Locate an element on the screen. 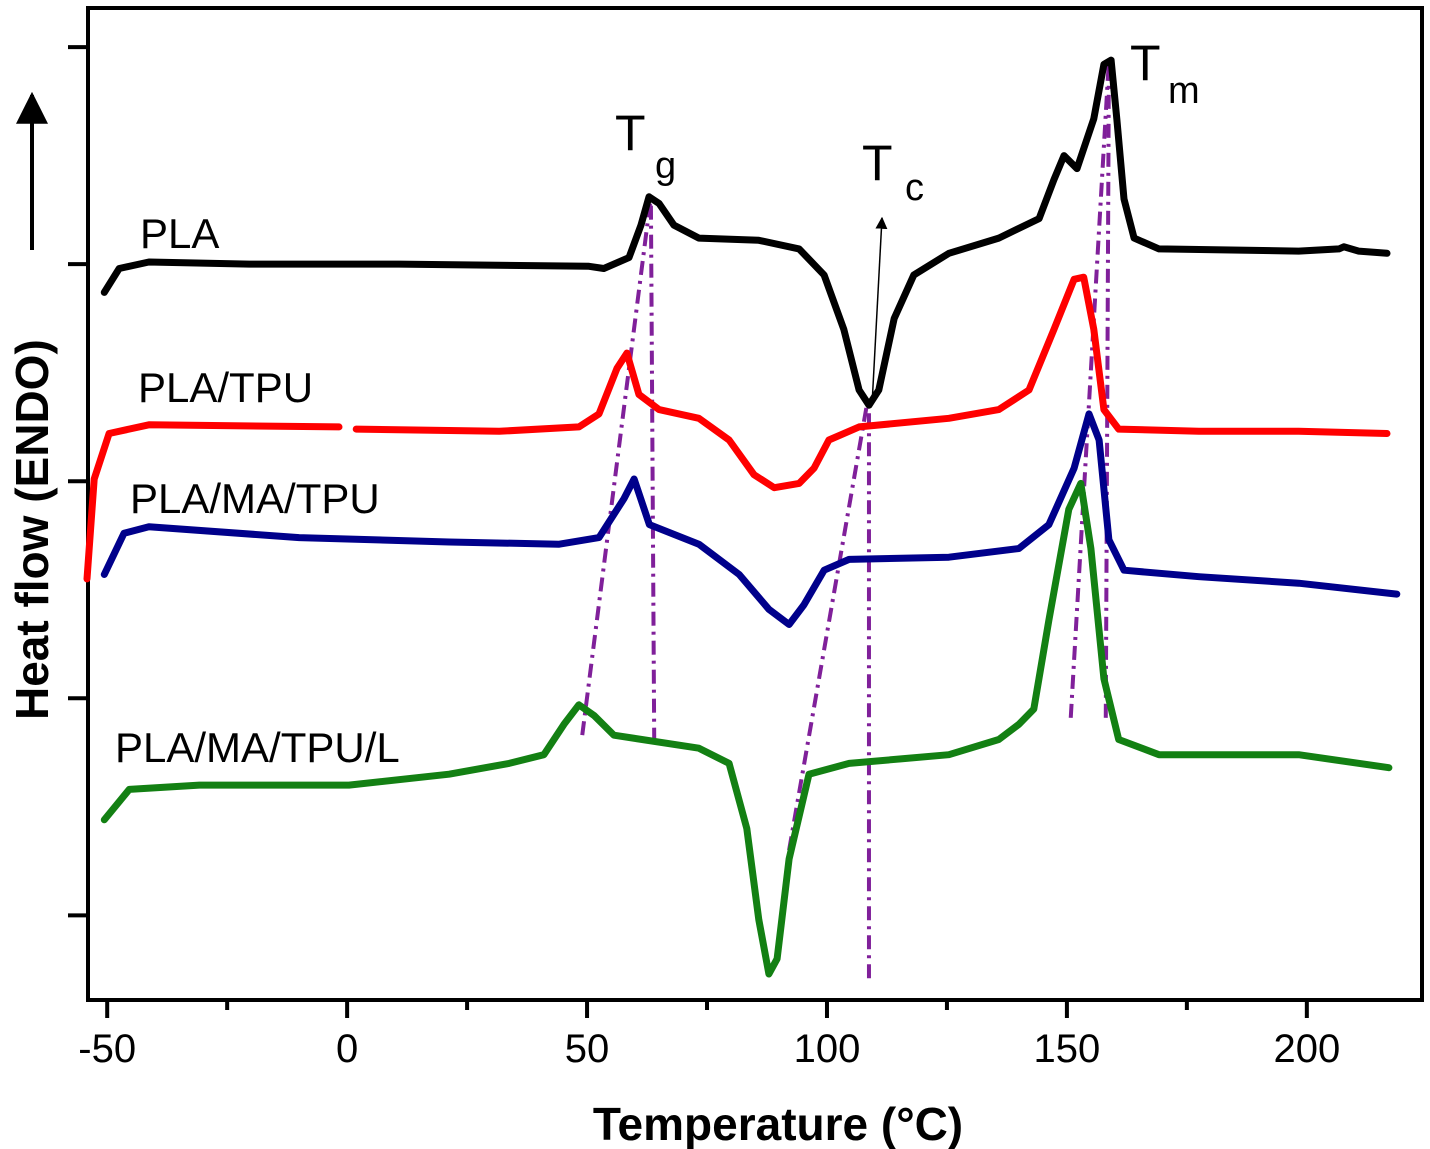 The height and width of the screenshot is (1149, 1430). x-tick-label: -50 is located at coordinates (107, 1049).